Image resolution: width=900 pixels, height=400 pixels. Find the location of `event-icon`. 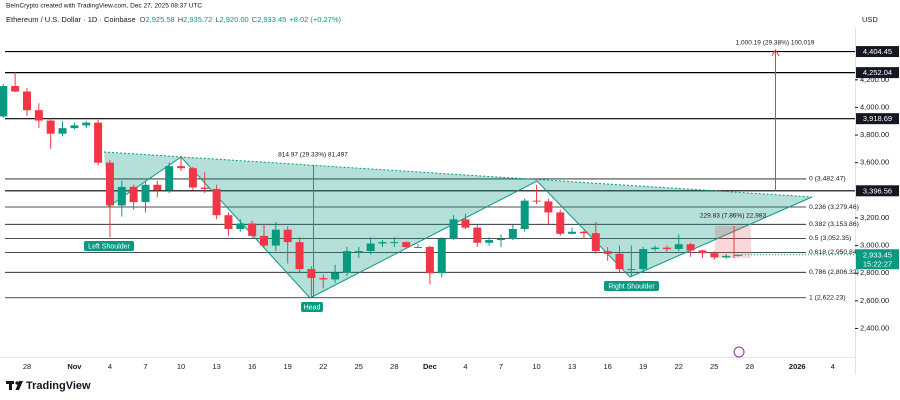

event-icon is located at coordinates (739, 352).